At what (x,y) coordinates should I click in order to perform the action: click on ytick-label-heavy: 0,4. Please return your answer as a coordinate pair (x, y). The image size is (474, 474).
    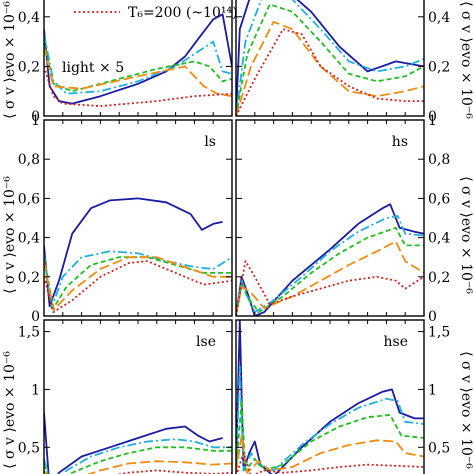
    Looking at the image, I should click on (439, 18).